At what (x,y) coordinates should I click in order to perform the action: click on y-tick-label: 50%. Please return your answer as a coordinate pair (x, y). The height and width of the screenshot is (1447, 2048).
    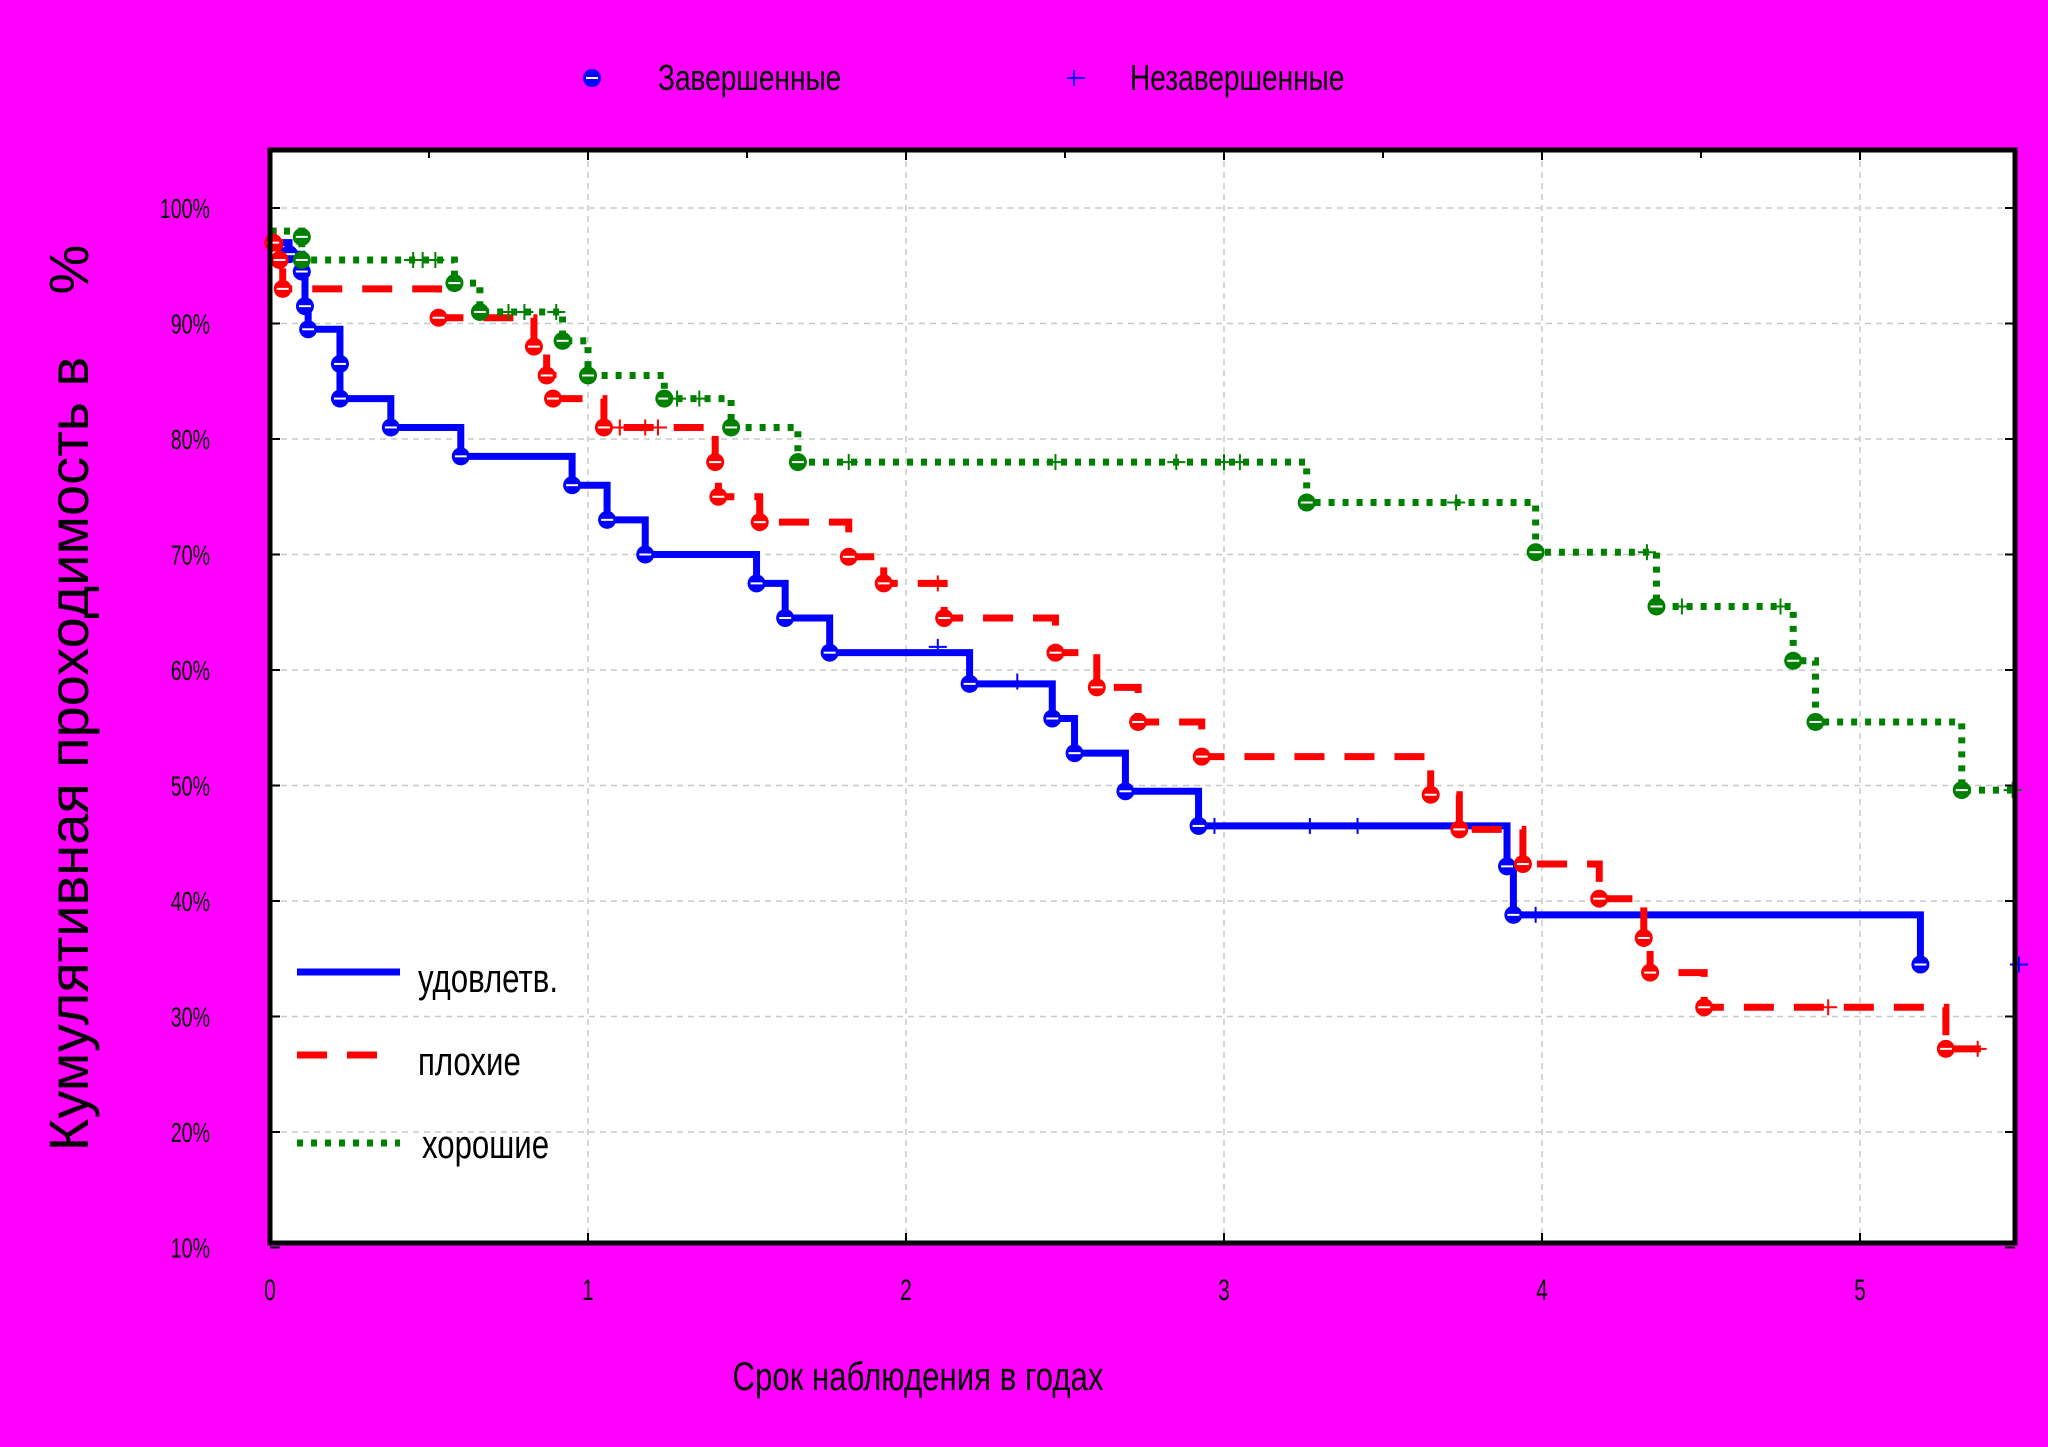
    Looking at the image, I should click on (190, 786).